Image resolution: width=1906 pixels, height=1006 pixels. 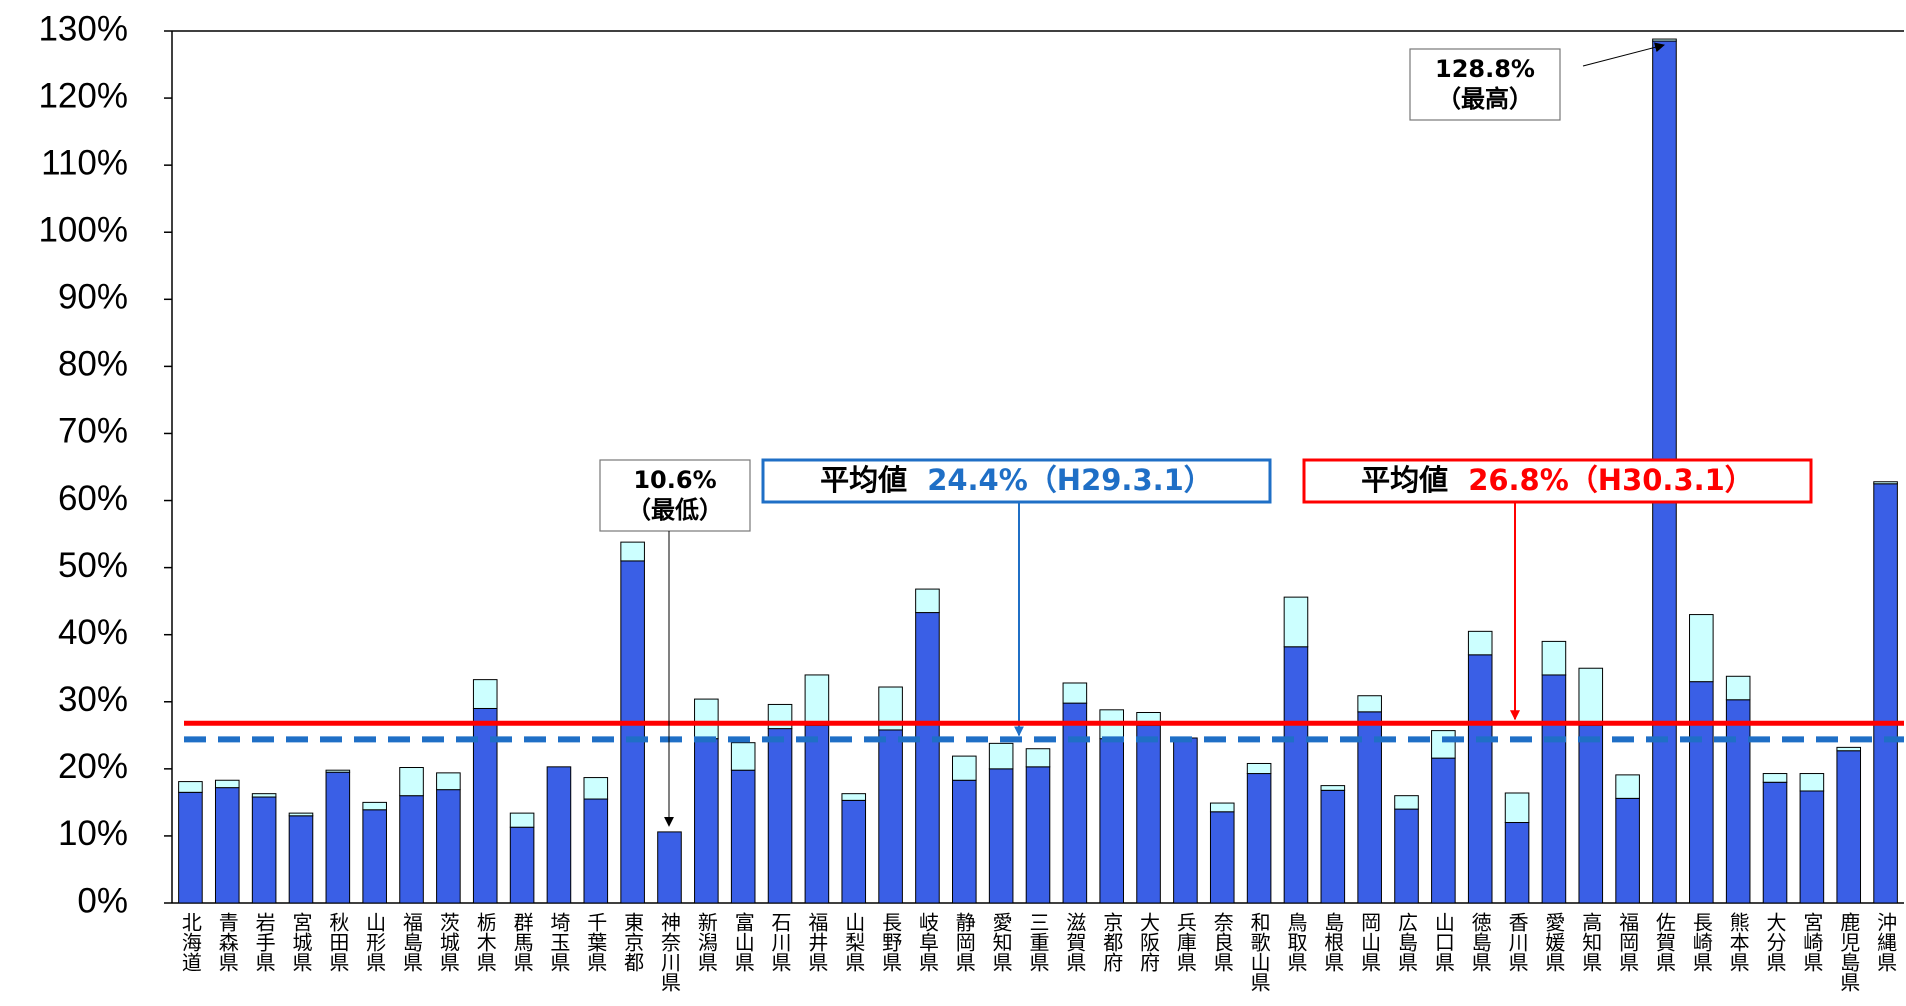 What do you see at coordinates (1886, 942) in the screenshot?
I see `x-tick-label: 沖縄県` at bounding box center [1886, 942].